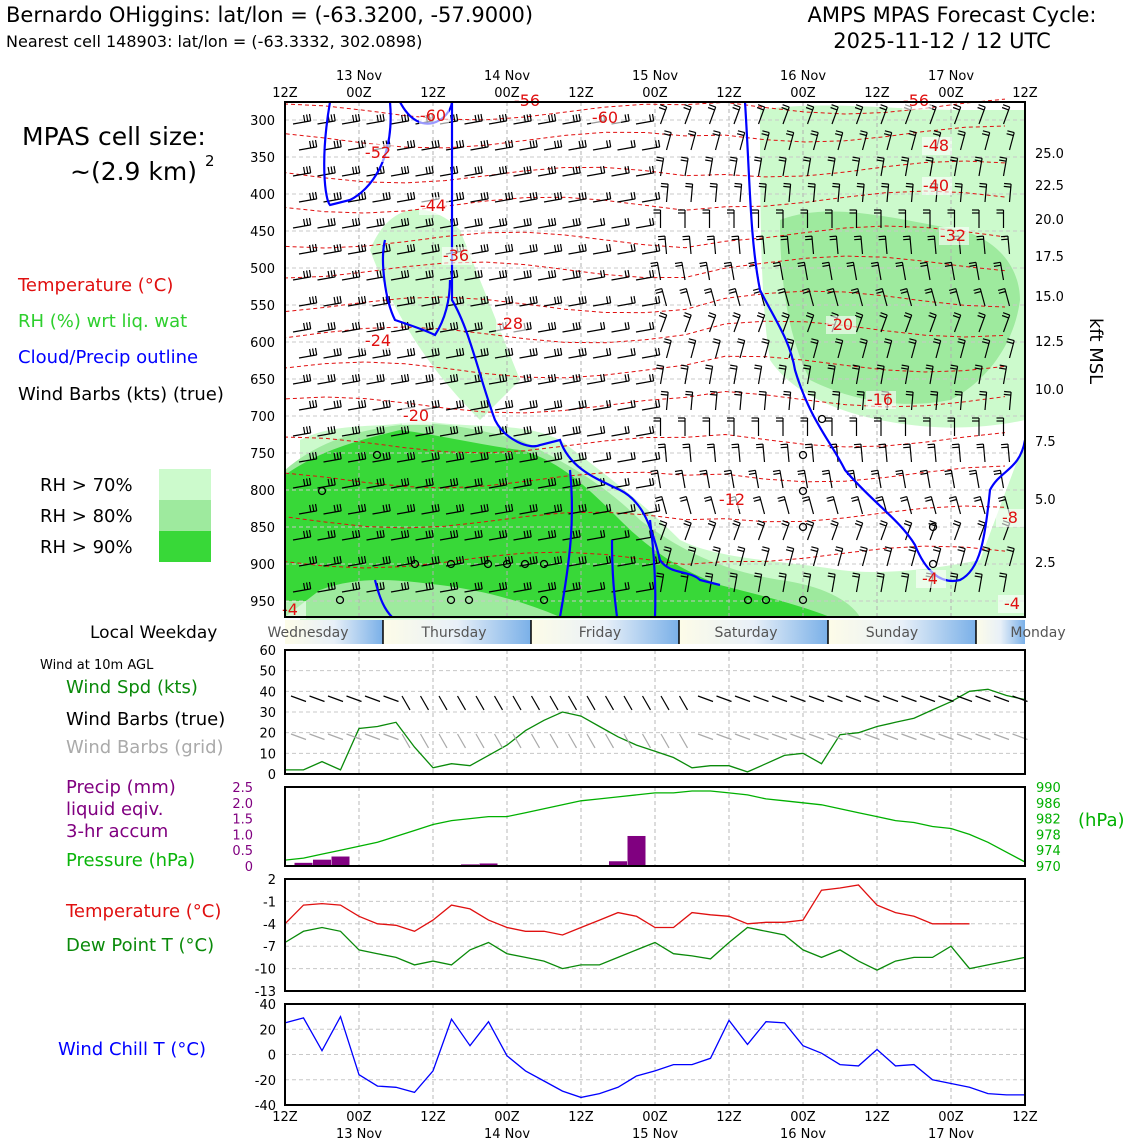 The width and height of the screenshot is (1140, 1140). What do you see at coordinates (1048, 788) in the screenshot?
I see `pressure-tick-label: 990` at bounding box center [1048, 788].